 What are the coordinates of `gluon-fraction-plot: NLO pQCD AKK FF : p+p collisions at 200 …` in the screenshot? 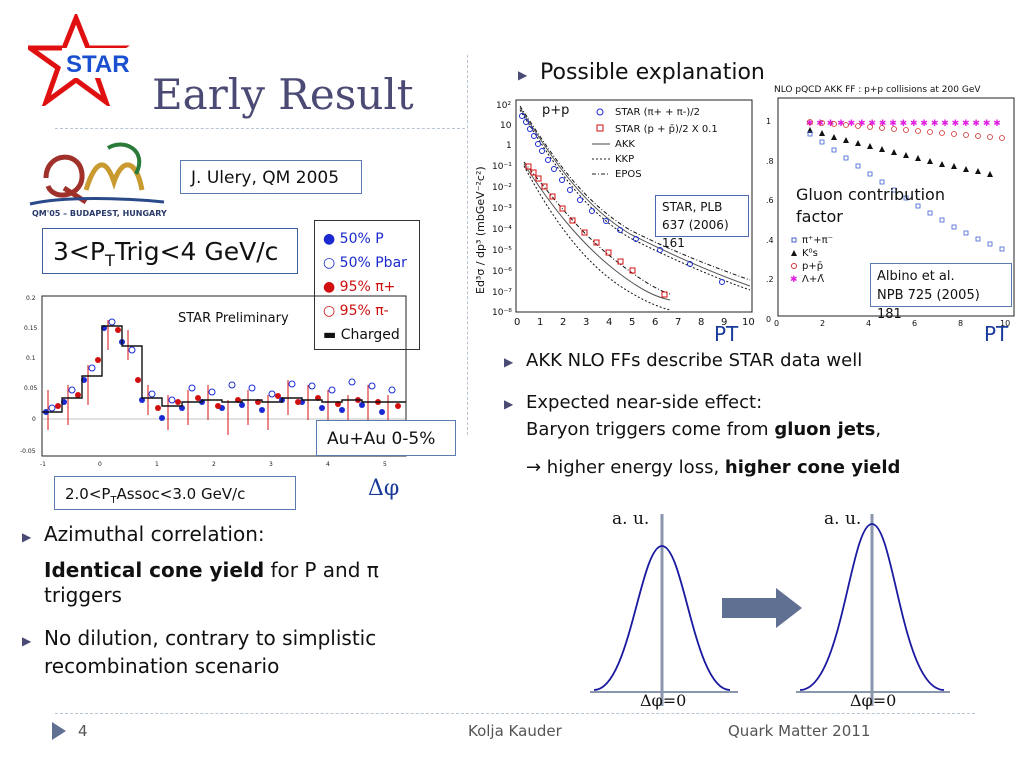 It's located at (890, 206).